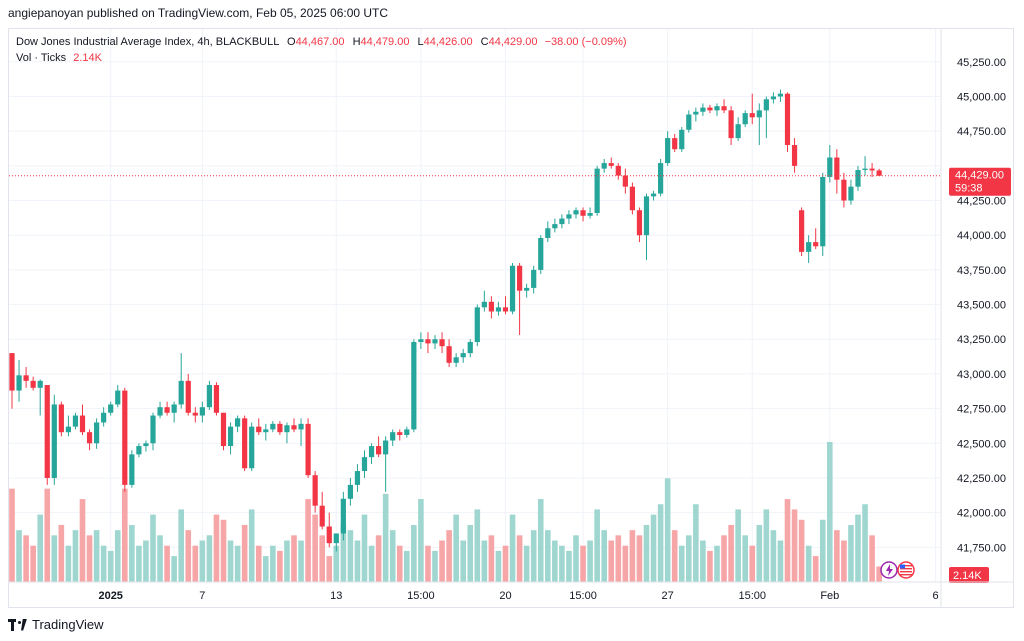 This screenshot has width=1024, height=641. I want to click on price-tick-label: 42,500.00, so click(981, 444).